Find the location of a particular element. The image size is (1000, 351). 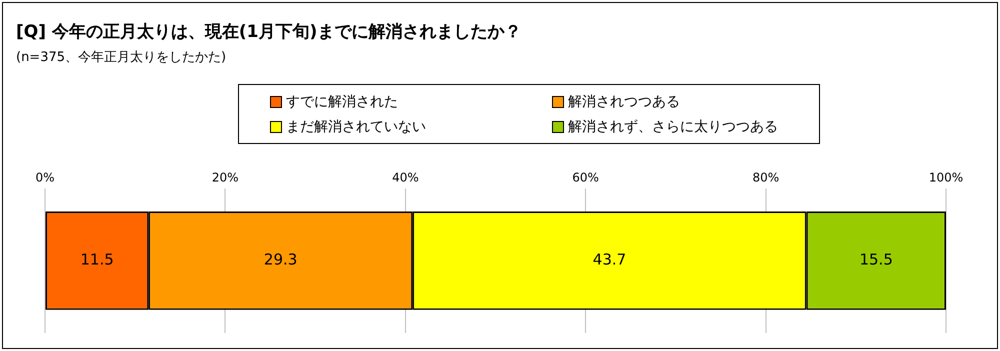

data-label: 15.5 is located at coordinates (876, 259).